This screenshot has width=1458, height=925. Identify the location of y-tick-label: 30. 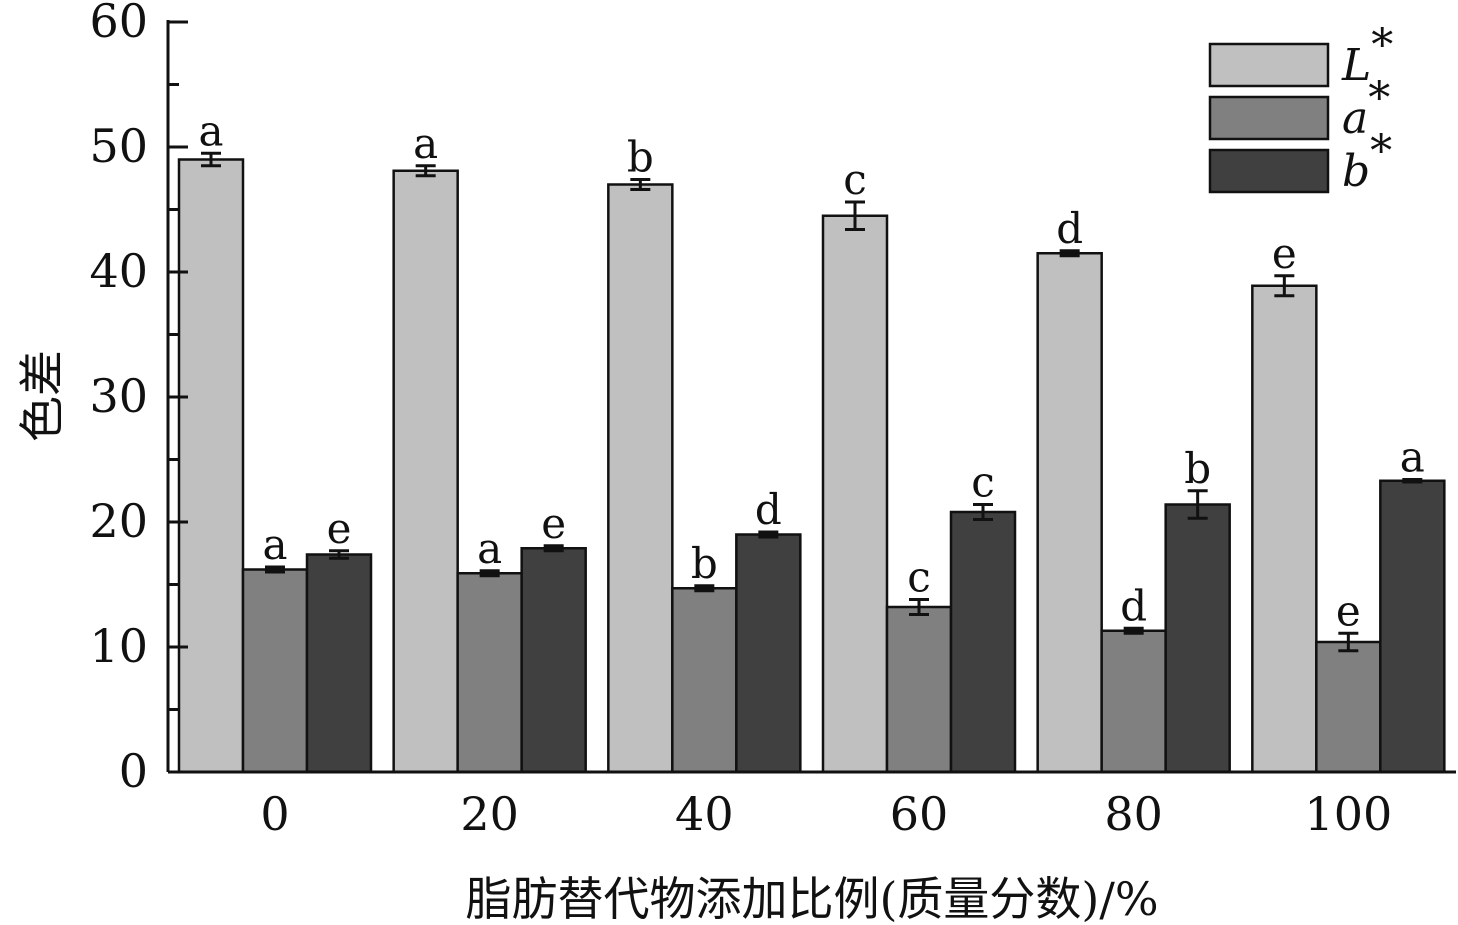
(118, 396).